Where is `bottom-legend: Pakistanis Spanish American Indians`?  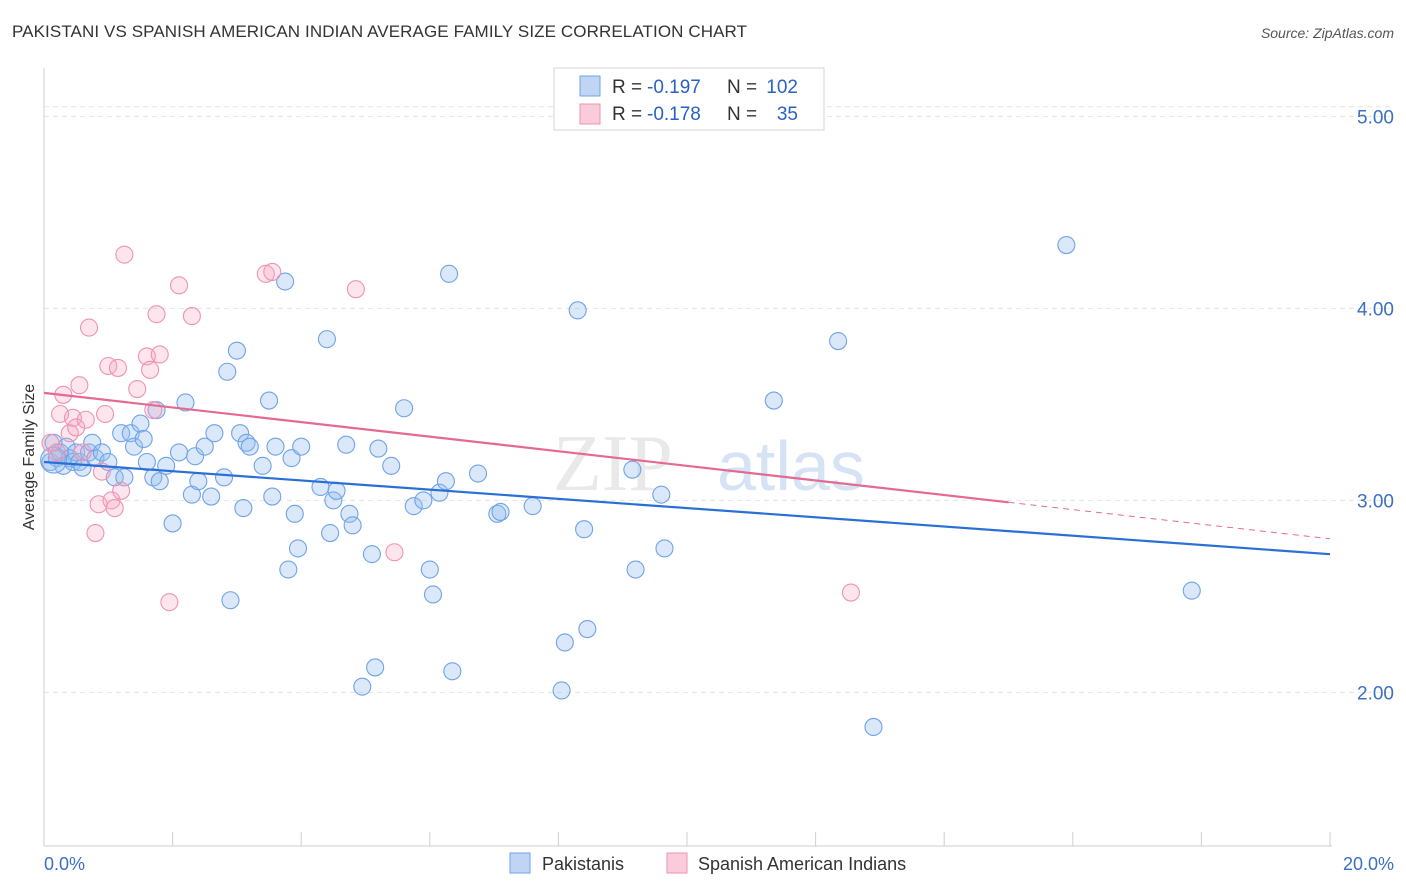
bottom-legend: Pakistanis Spanish American Indians is located at coordinates (707, 863).